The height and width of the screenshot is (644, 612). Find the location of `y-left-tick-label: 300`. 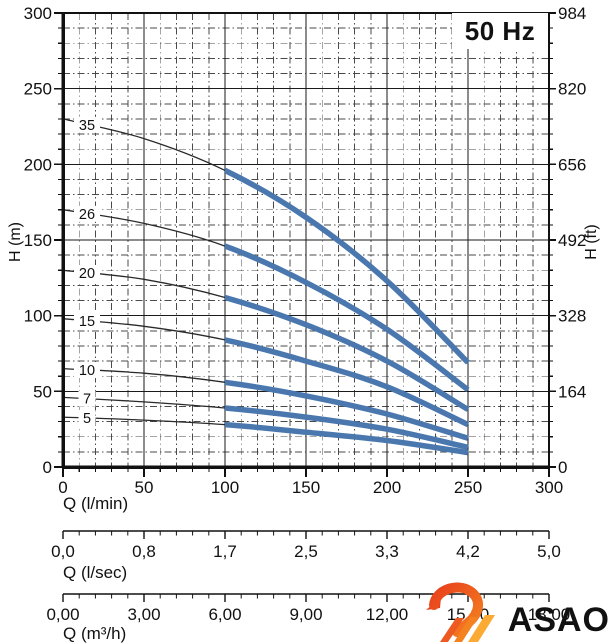

y-left-tick-label: 300 is located at coordinates (38, 13).